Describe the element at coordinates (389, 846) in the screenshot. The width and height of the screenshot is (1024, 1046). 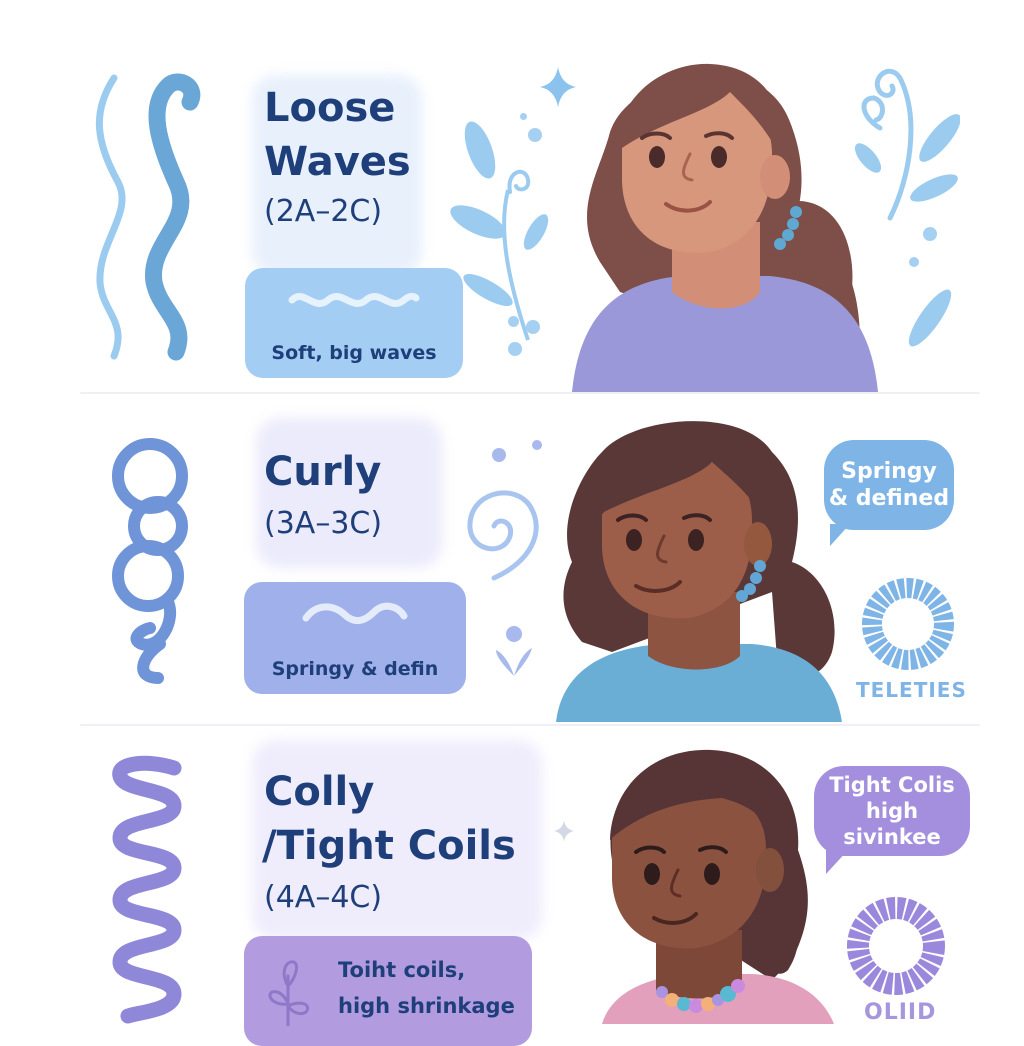
I see `section-title-line2: /Tight Coils` at that location.